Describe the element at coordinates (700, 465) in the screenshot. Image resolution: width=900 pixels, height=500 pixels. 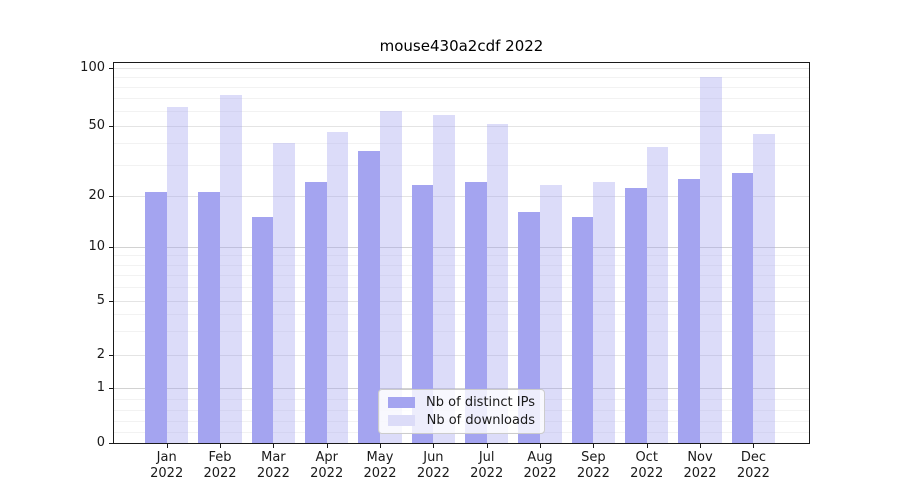
I see `x-tick-label: Nov 2022` at that location.